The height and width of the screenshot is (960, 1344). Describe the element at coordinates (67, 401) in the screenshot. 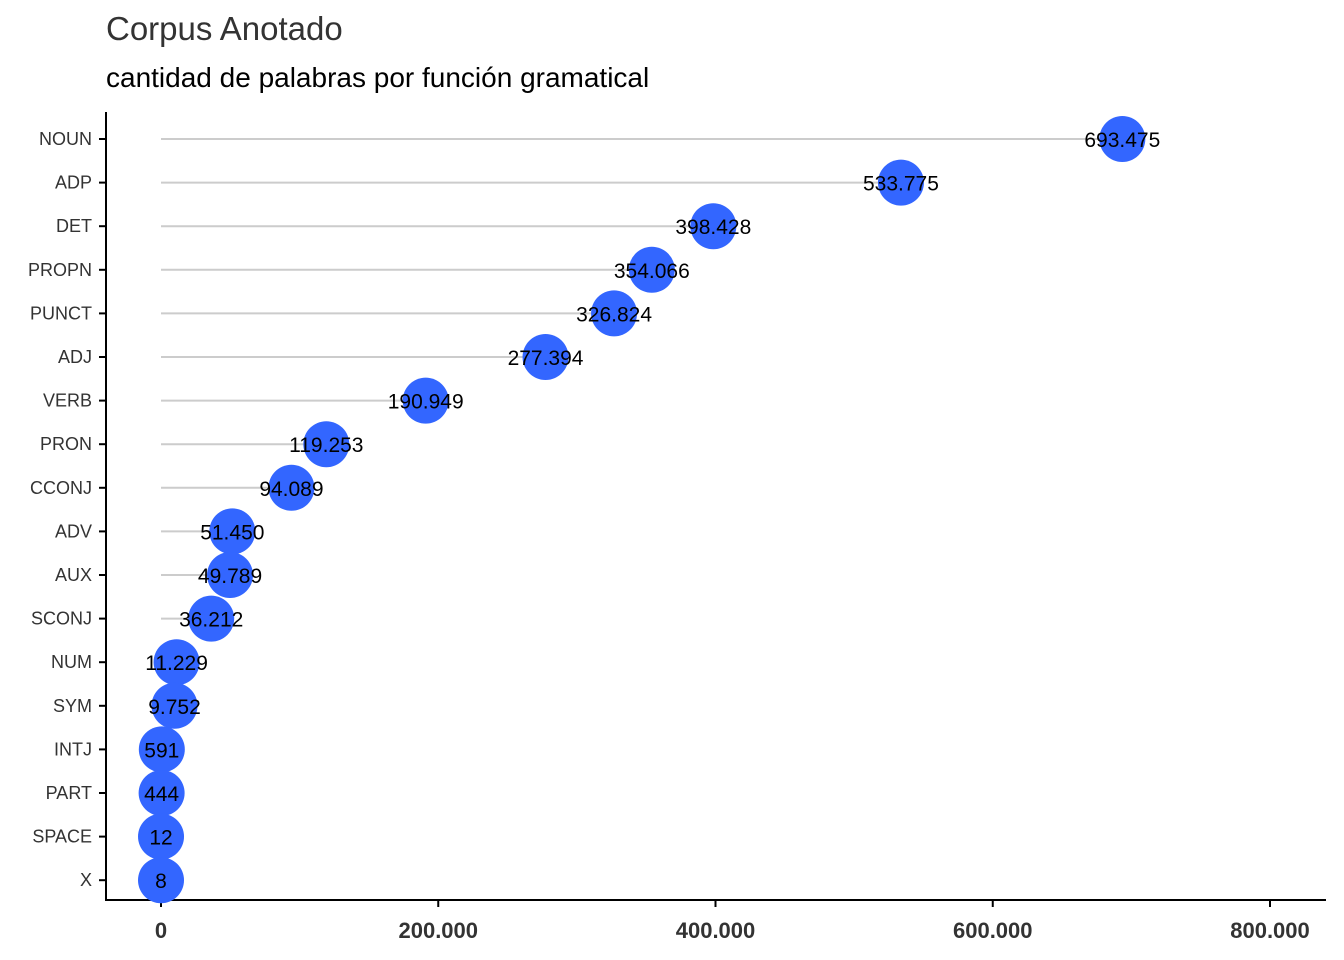

I see `category-label-verb: VERB` at that location.